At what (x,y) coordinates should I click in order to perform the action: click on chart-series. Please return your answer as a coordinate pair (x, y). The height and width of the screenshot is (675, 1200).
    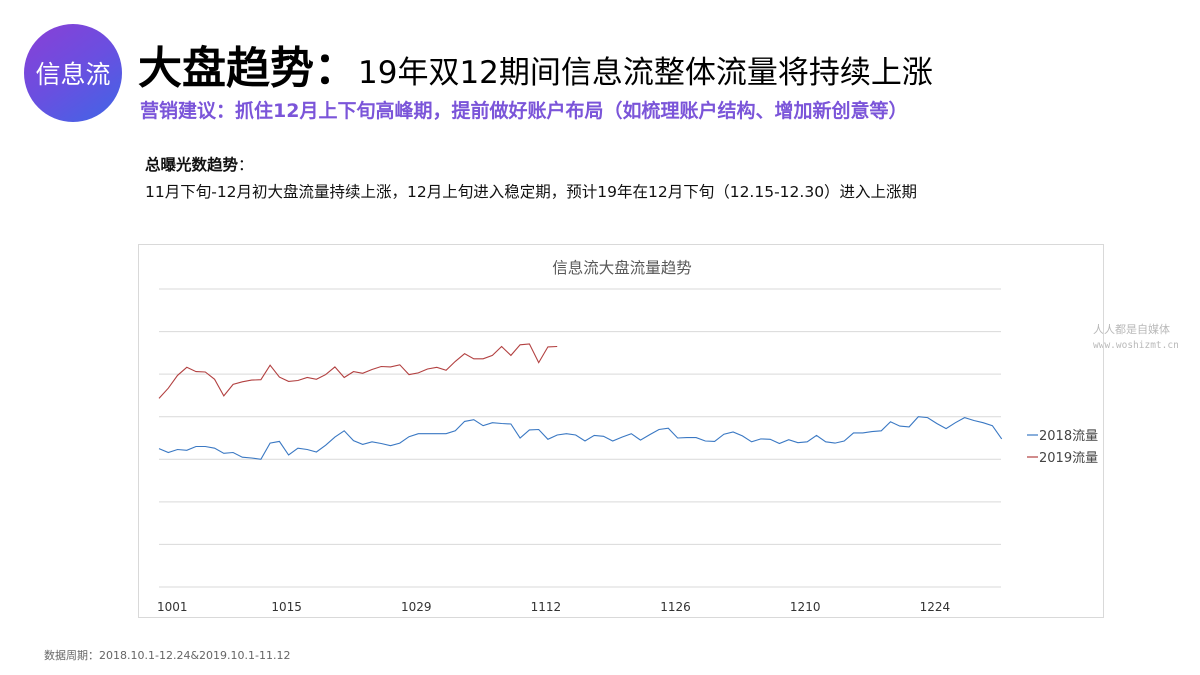
    Looking at the image, I should click on (580, 401).